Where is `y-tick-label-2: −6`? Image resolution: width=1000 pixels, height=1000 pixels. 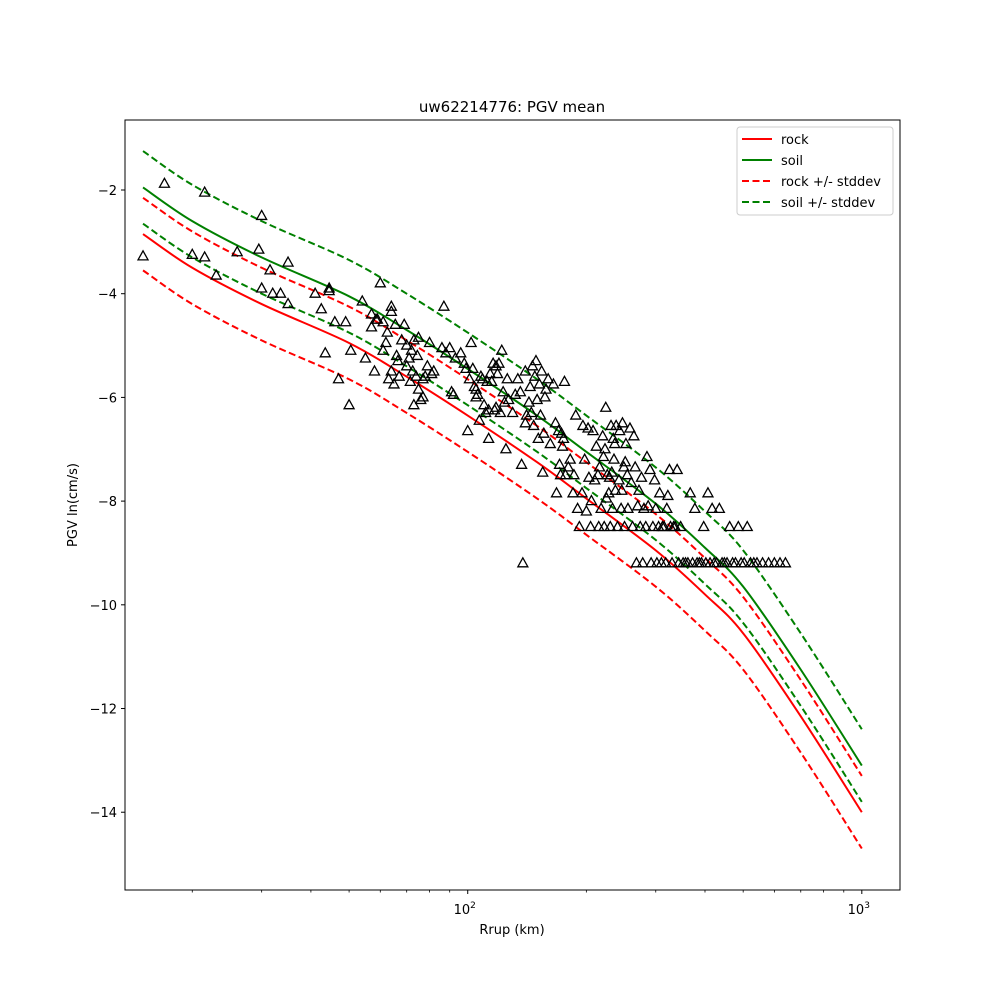 y-tick-label-2: −6 is located at coordinates (107, 398).